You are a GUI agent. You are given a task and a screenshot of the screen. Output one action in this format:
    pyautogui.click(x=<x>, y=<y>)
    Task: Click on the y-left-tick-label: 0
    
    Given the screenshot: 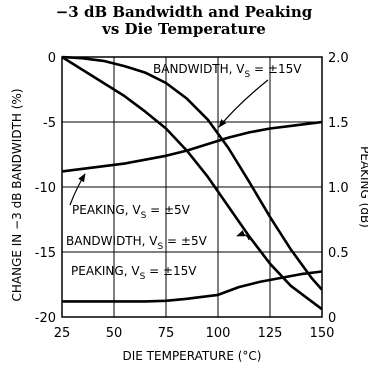 What is the action you would take?
    pyautogui.click(x=52, y=58)
    